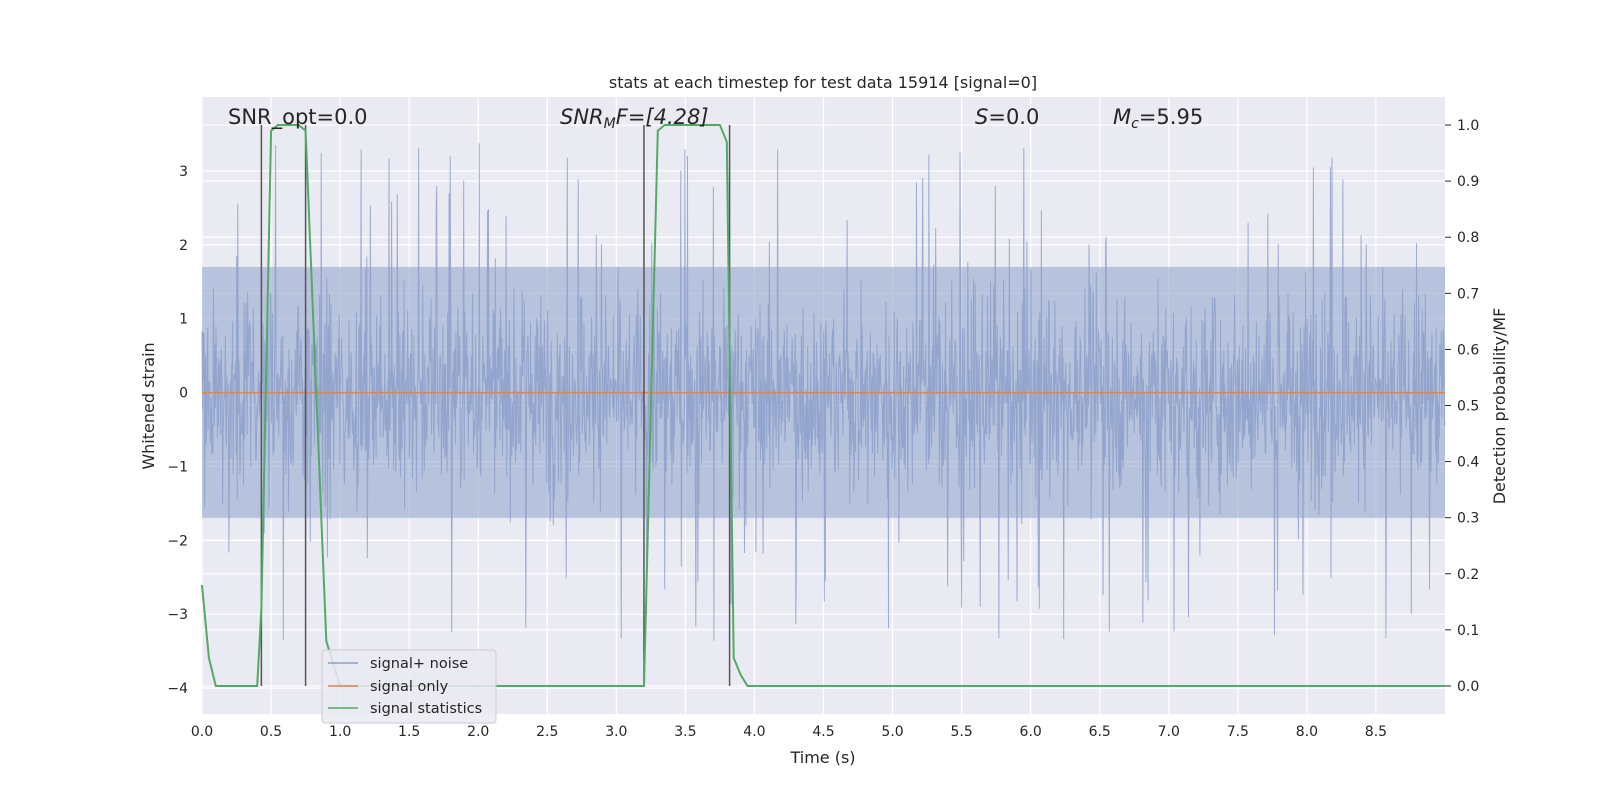 Image resolution: width=1600 pixels, height=800 pixels. What do you see at coordinates (823, 732) in the screenshot?
I see `x-tick-label: 4.5` at bounding box center [823, 732].